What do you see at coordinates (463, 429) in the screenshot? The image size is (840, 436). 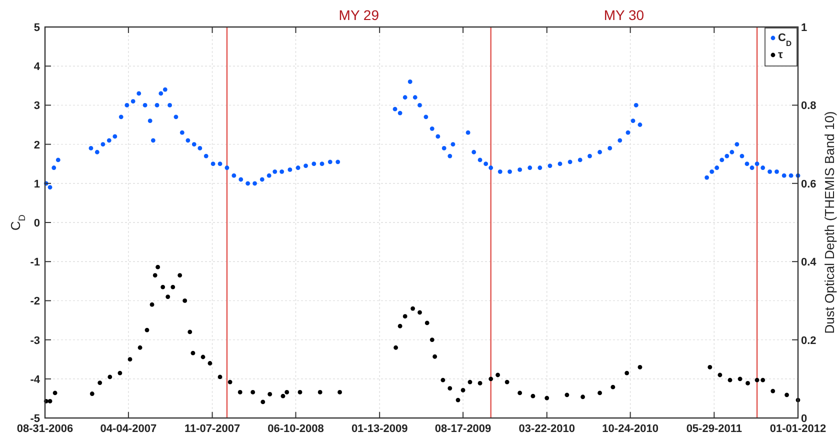 I see `x-tick-label: 08-17-2009` at bounding box center [463, 429].